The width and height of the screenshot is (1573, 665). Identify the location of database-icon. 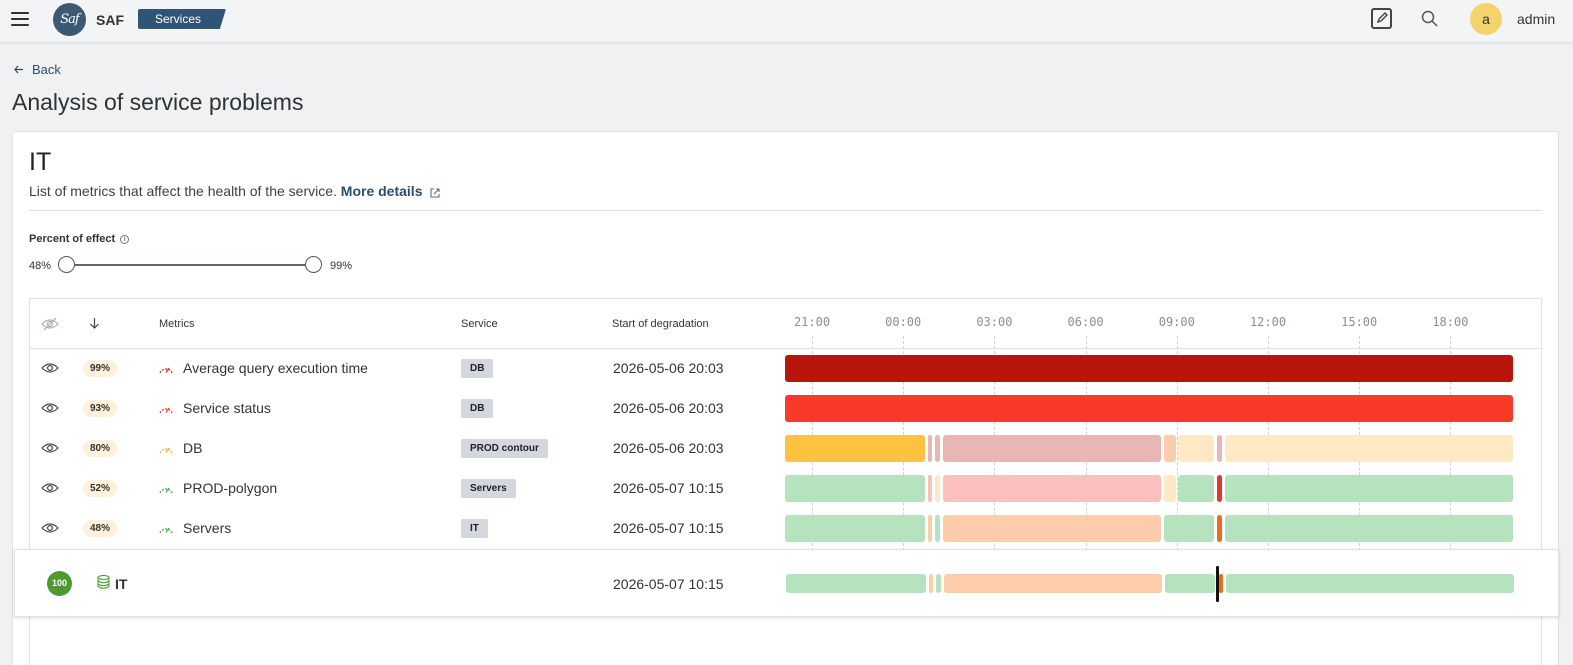
(103, 582).